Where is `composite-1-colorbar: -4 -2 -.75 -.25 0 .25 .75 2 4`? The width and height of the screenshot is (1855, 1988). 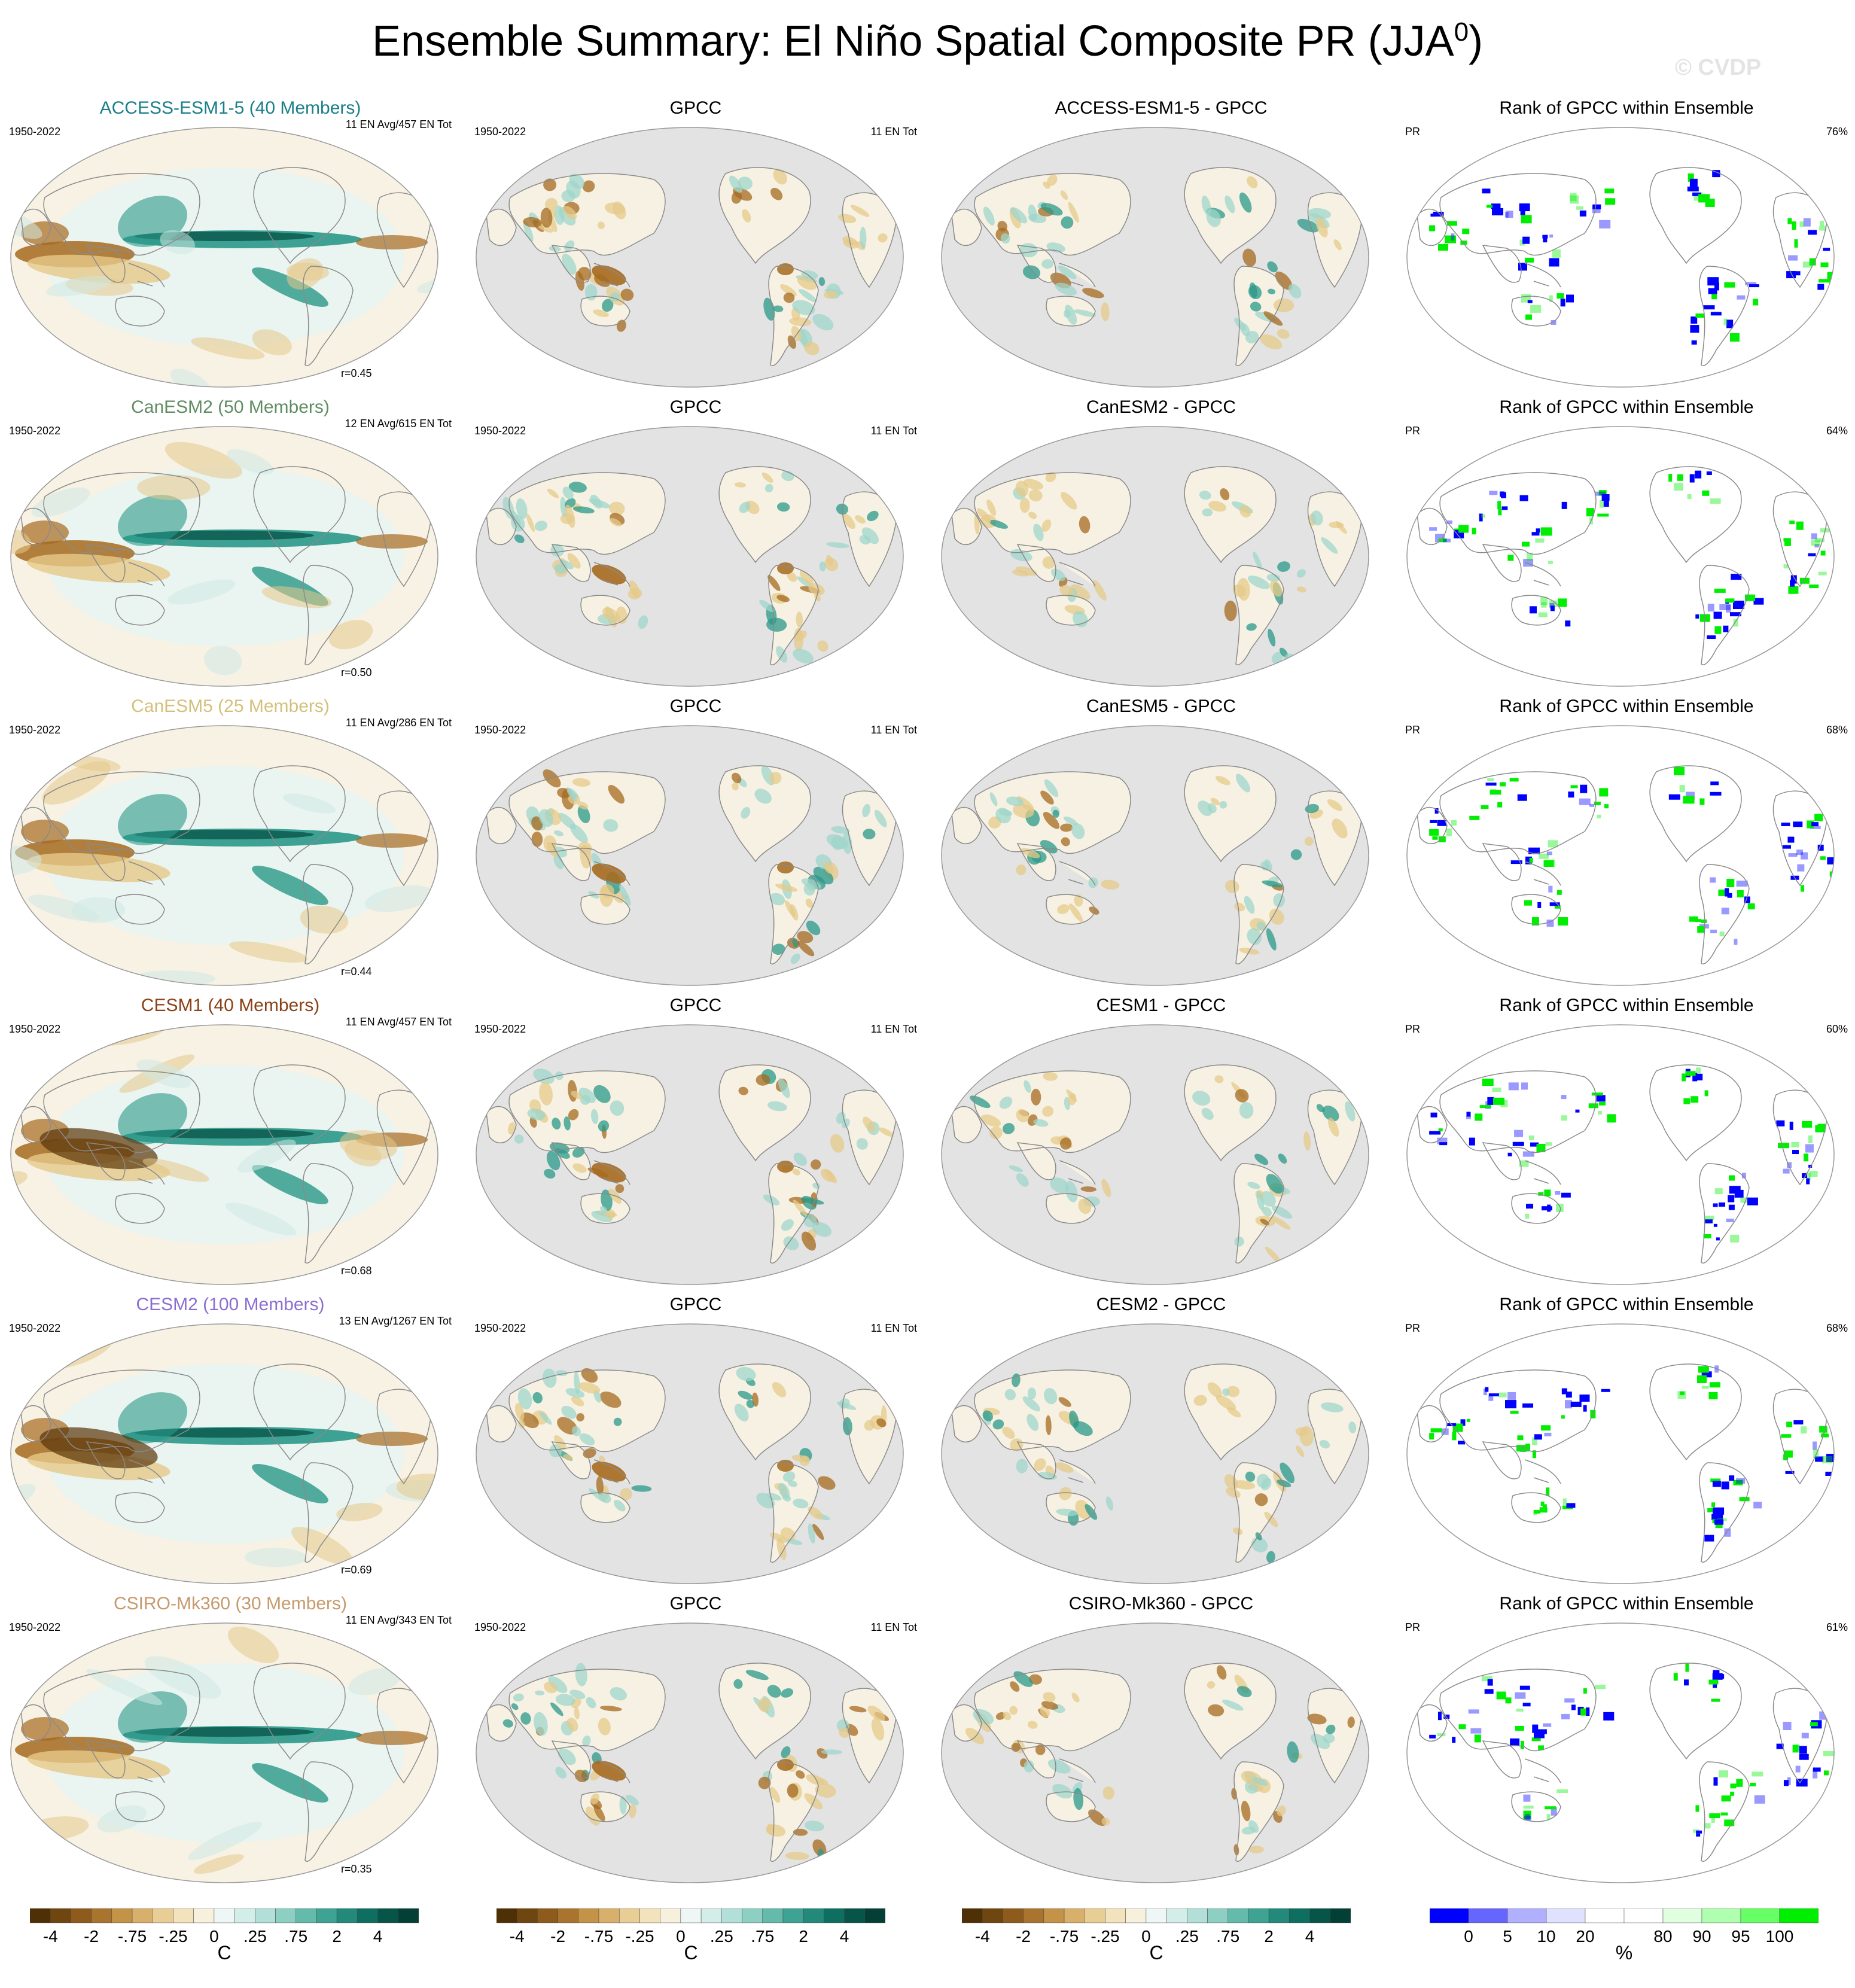
composite-1-colorbar: -4 -2 -.75 -.25 0 .25 .75 2 4 is located at coordinates (224, 1927).